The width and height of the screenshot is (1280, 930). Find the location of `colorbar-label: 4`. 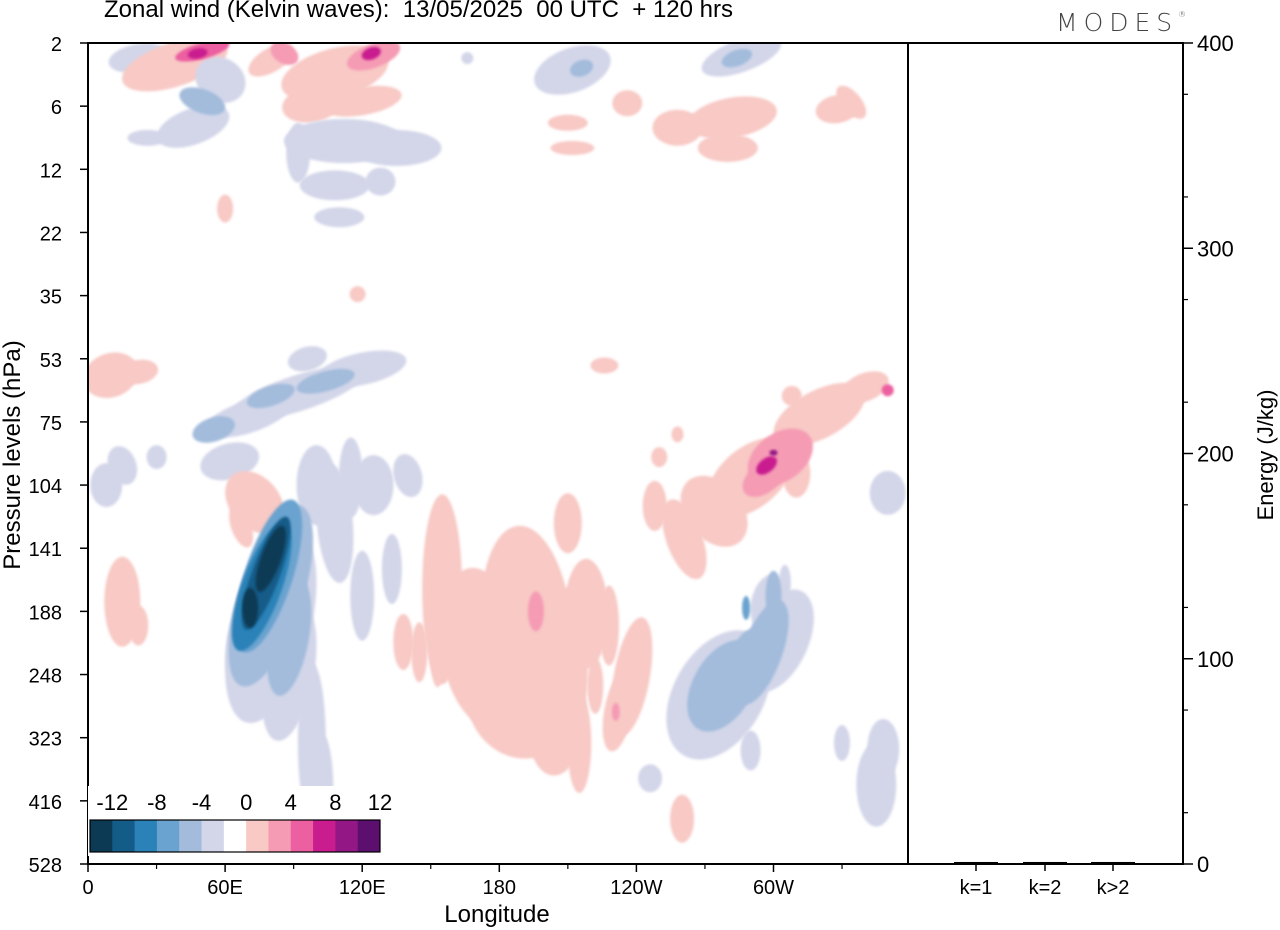

colorbar-label: 4 is located at coordinates (291, 802).